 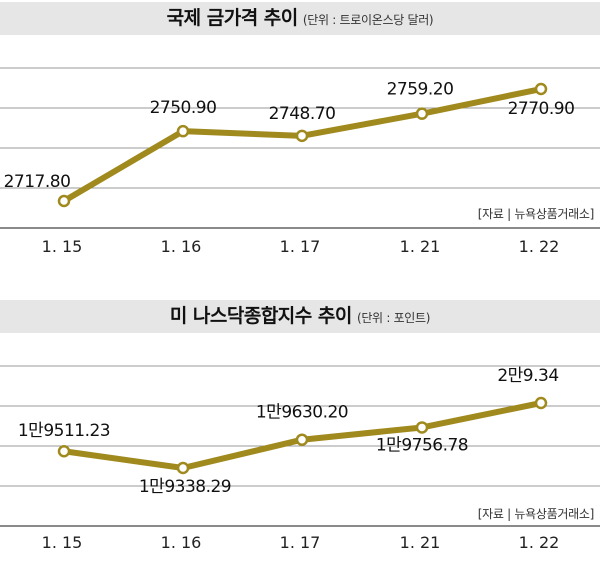 I want to click on chart-unit: (단위 : 포인트), so click(x=393, y=318).